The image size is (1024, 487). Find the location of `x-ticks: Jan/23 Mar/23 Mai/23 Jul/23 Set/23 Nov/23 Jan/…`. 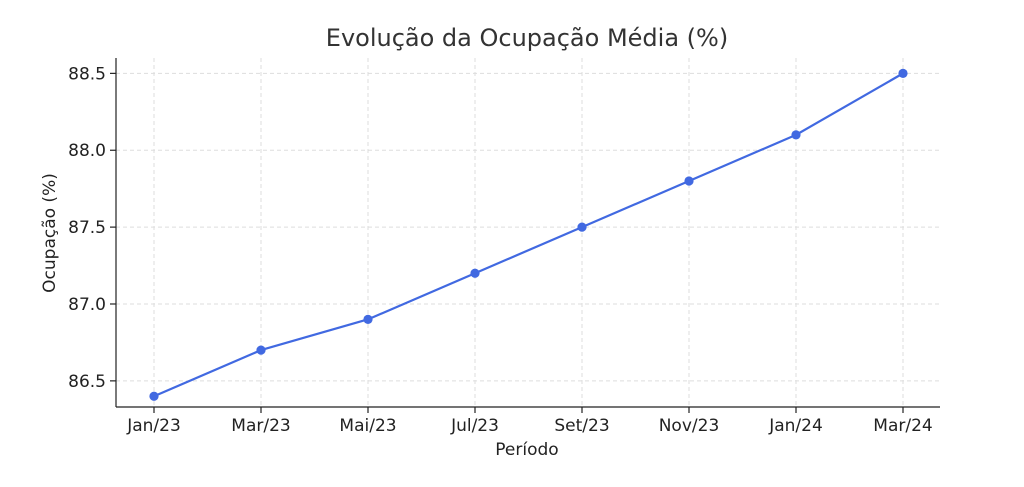

x-ticks: Jan/23 Mar/23 Mai/23 Jul/23 Set/23 Nov/23 Jan/… is located at coordinates (529, 421).